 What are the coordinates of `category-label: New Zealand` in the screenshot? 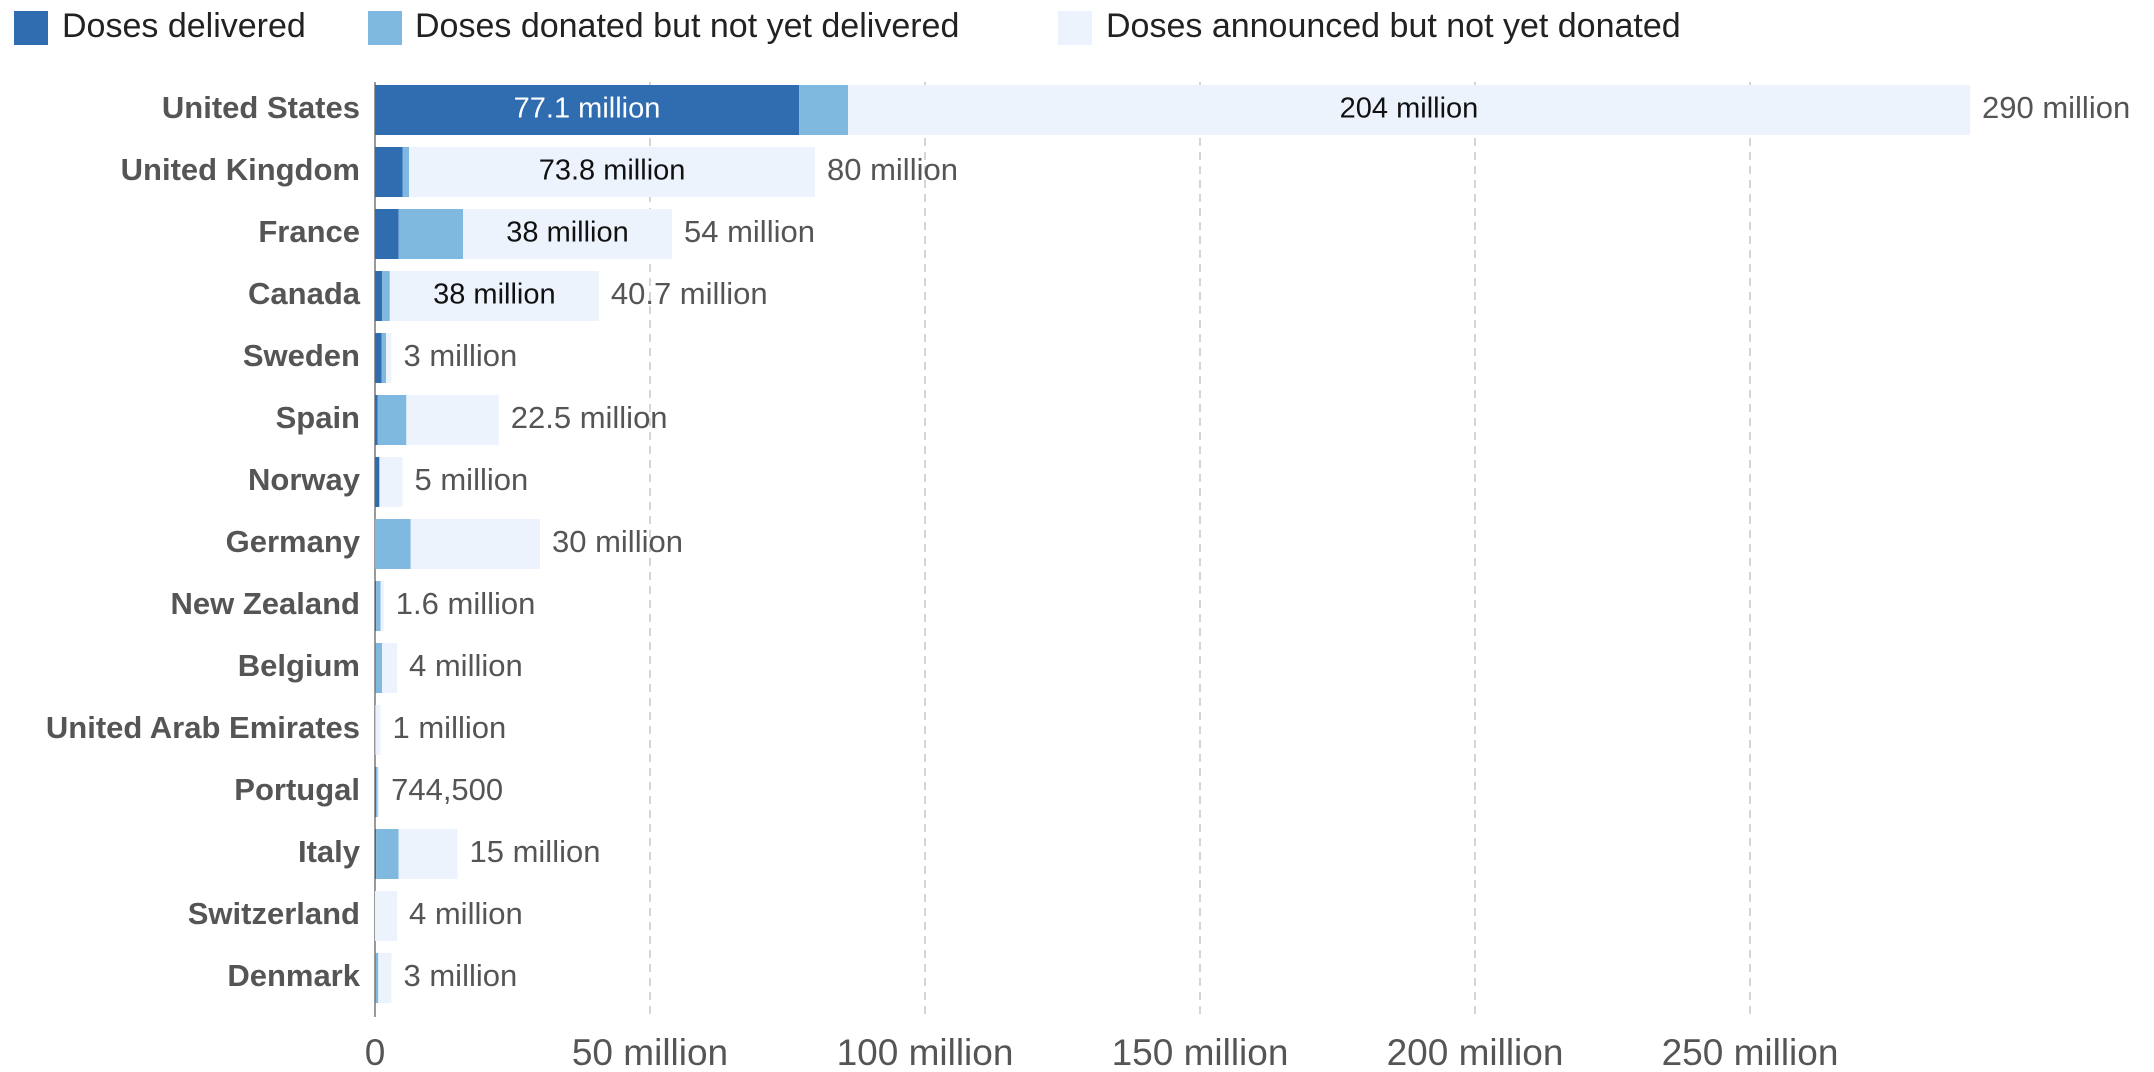 It's located at (266, 603).